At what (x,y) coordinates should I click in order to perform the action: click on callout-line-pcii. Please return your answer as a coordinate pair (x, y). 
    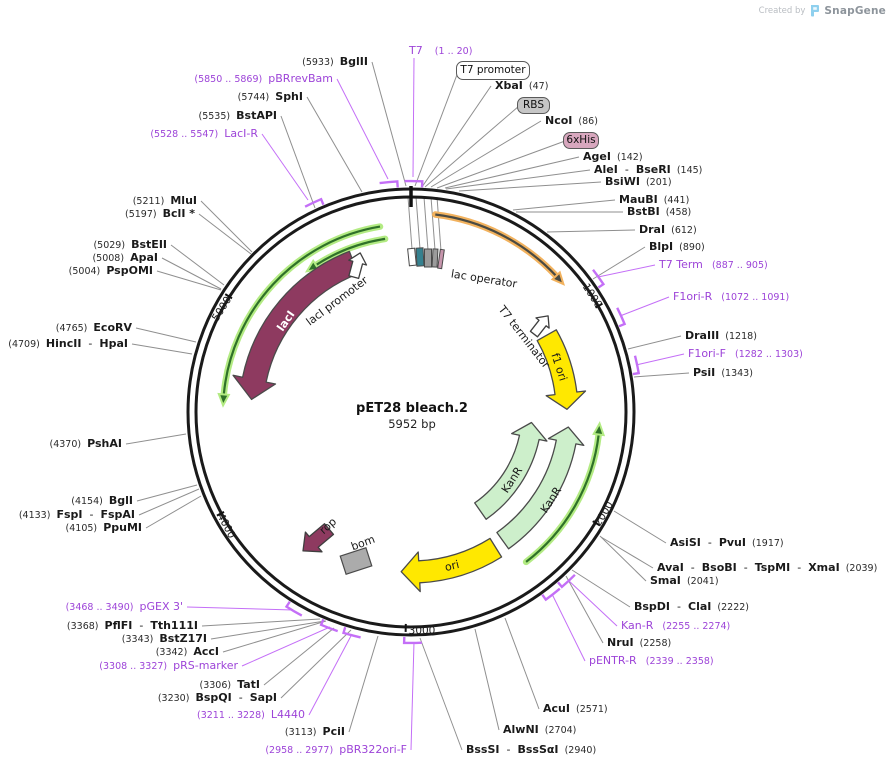
    Looking at the image, I should click on (363, 684).